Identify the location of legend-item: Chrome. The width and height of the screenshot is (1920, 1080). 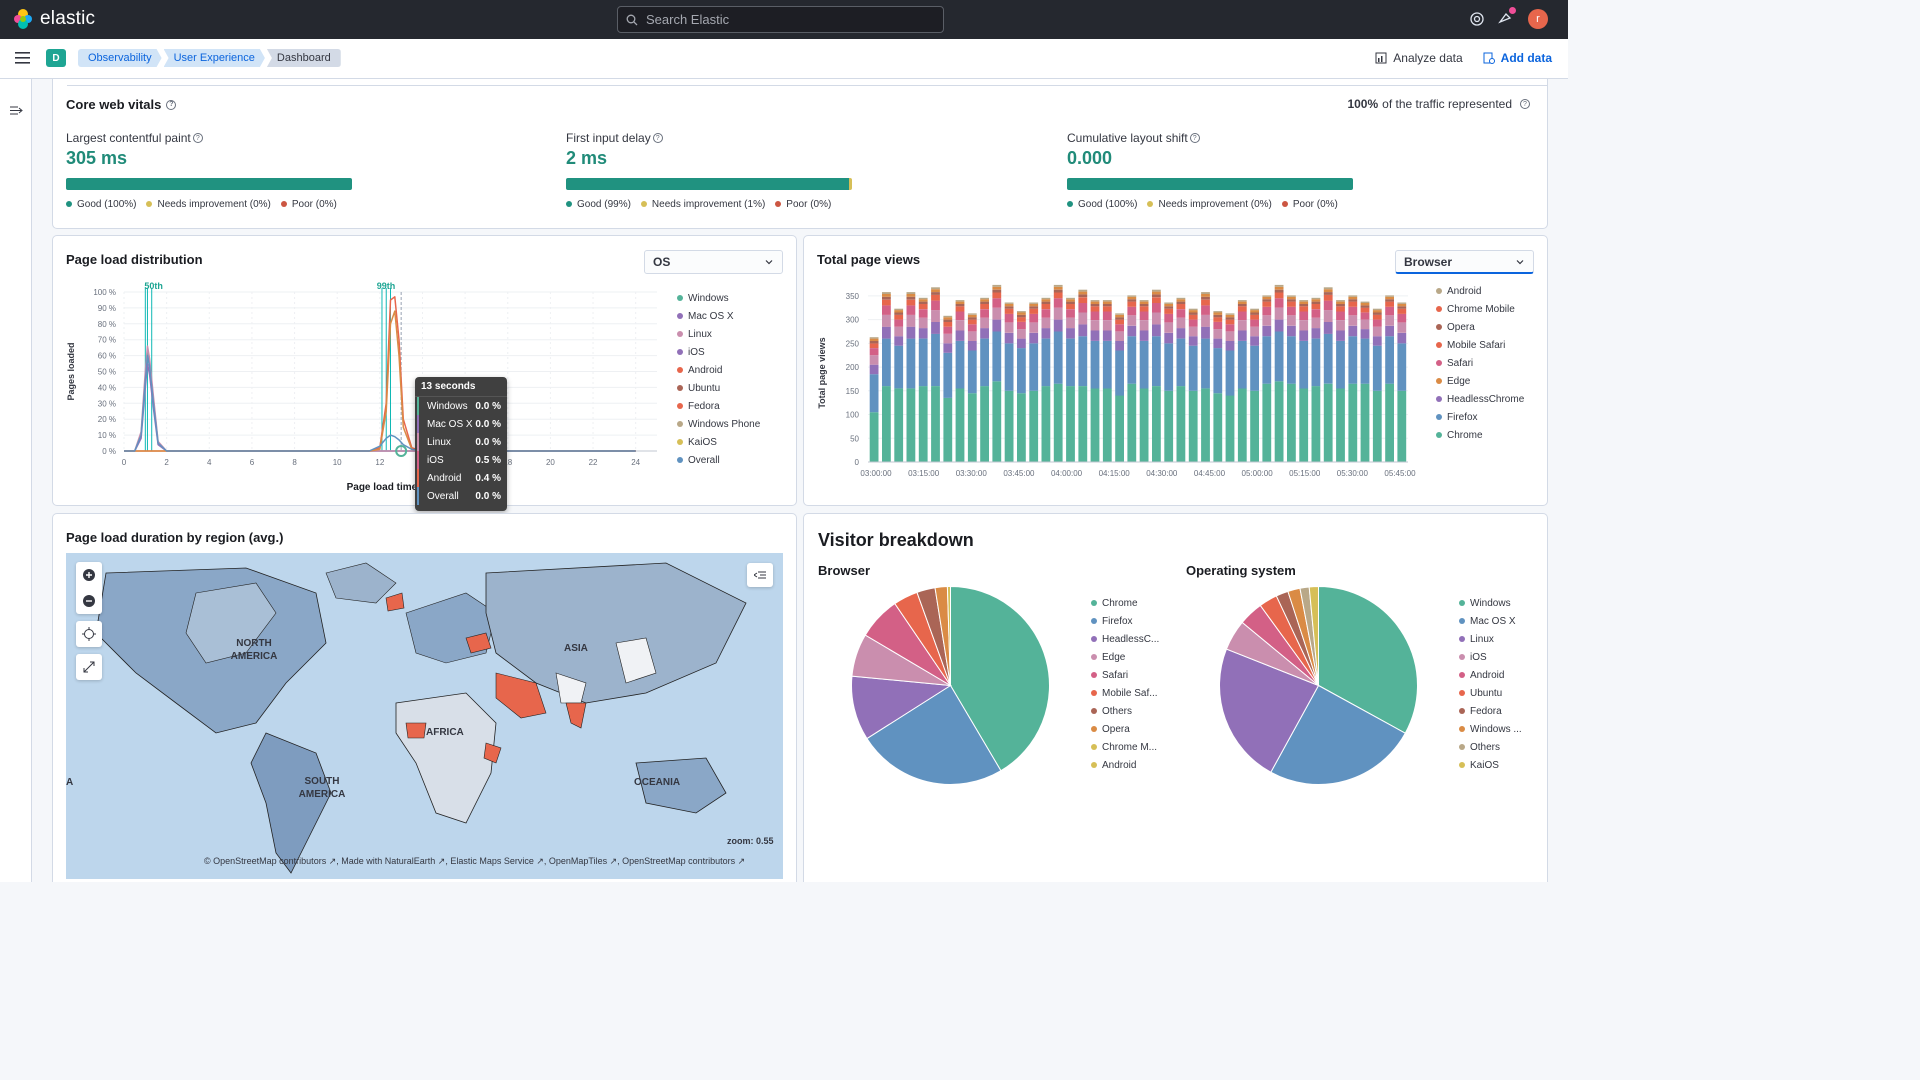
(1125, 603).